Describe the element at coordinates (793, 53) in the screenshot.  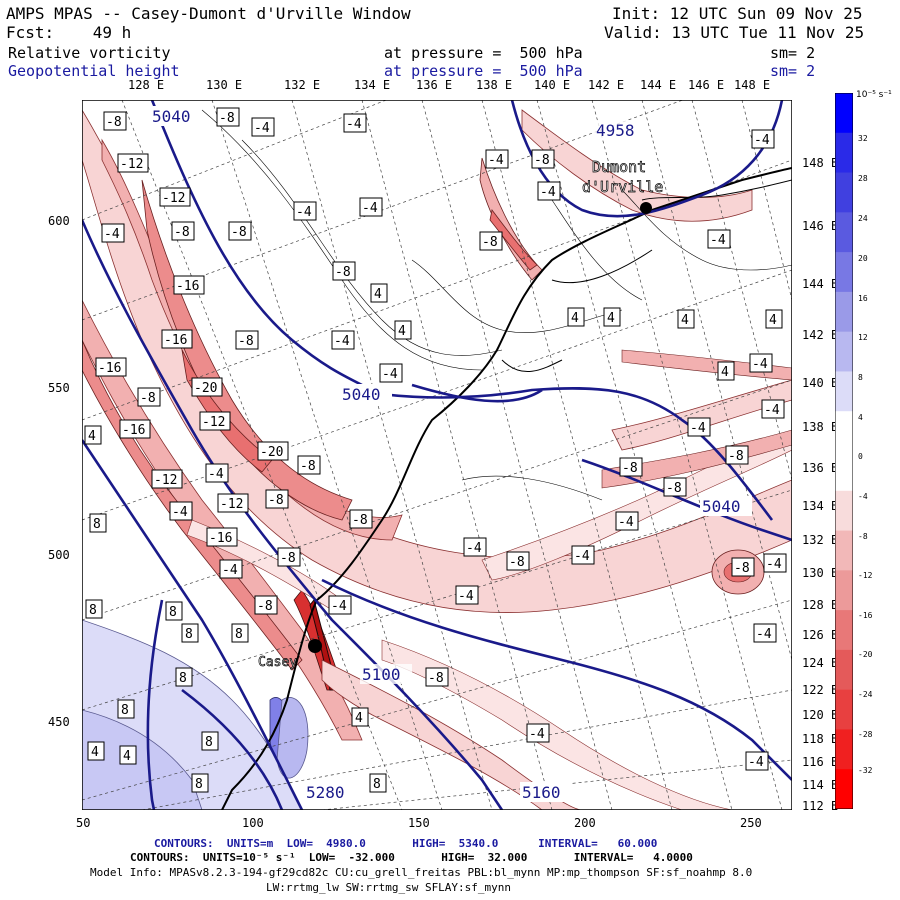
I see `field1-smoothing: sm= 2` at that location.